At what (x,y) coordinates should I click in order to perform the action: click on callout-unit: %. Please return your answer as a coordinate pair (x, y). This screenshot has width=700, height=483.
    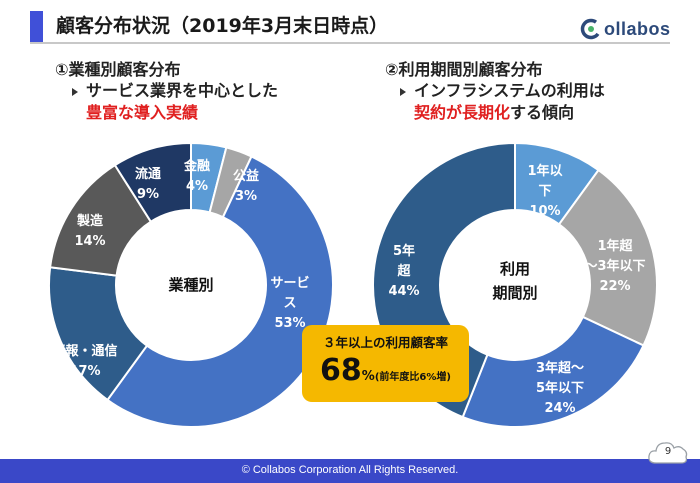
    Looking at the image, I should click on (368, 376).